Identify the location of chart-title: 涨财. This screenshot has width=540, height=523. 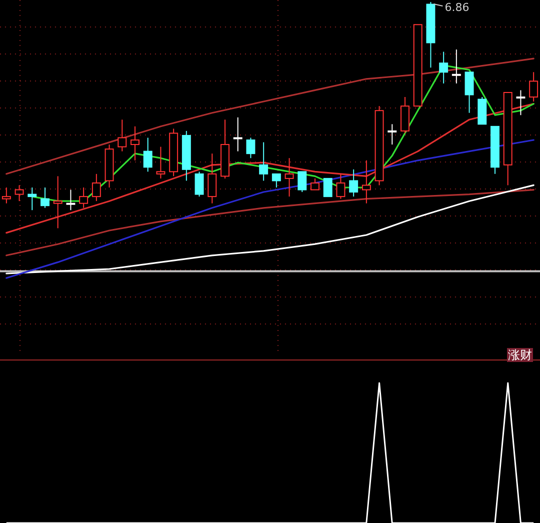
(520, 355).